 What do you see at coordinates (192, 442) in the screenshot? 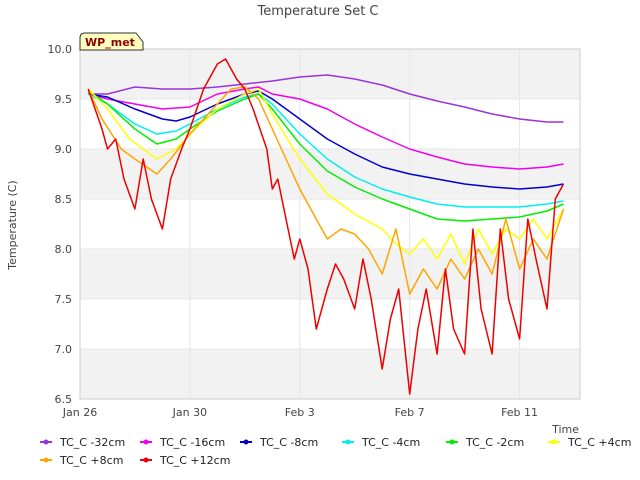
I see `legend-label: TC_C -16cm` at bounding box center [192, 442].